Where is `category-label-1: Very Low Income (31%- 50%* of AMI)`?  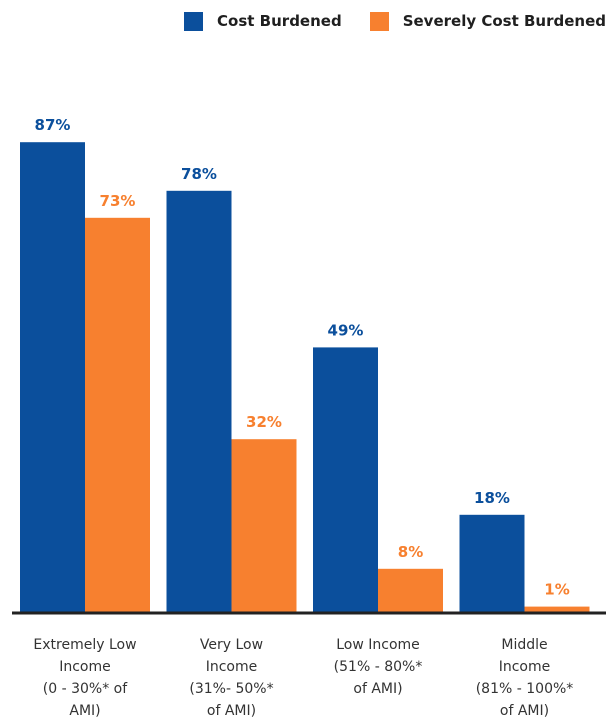 category-label-1: Very Low Income (31%- 50%* of AMI) is located at coordinates (231, 678).